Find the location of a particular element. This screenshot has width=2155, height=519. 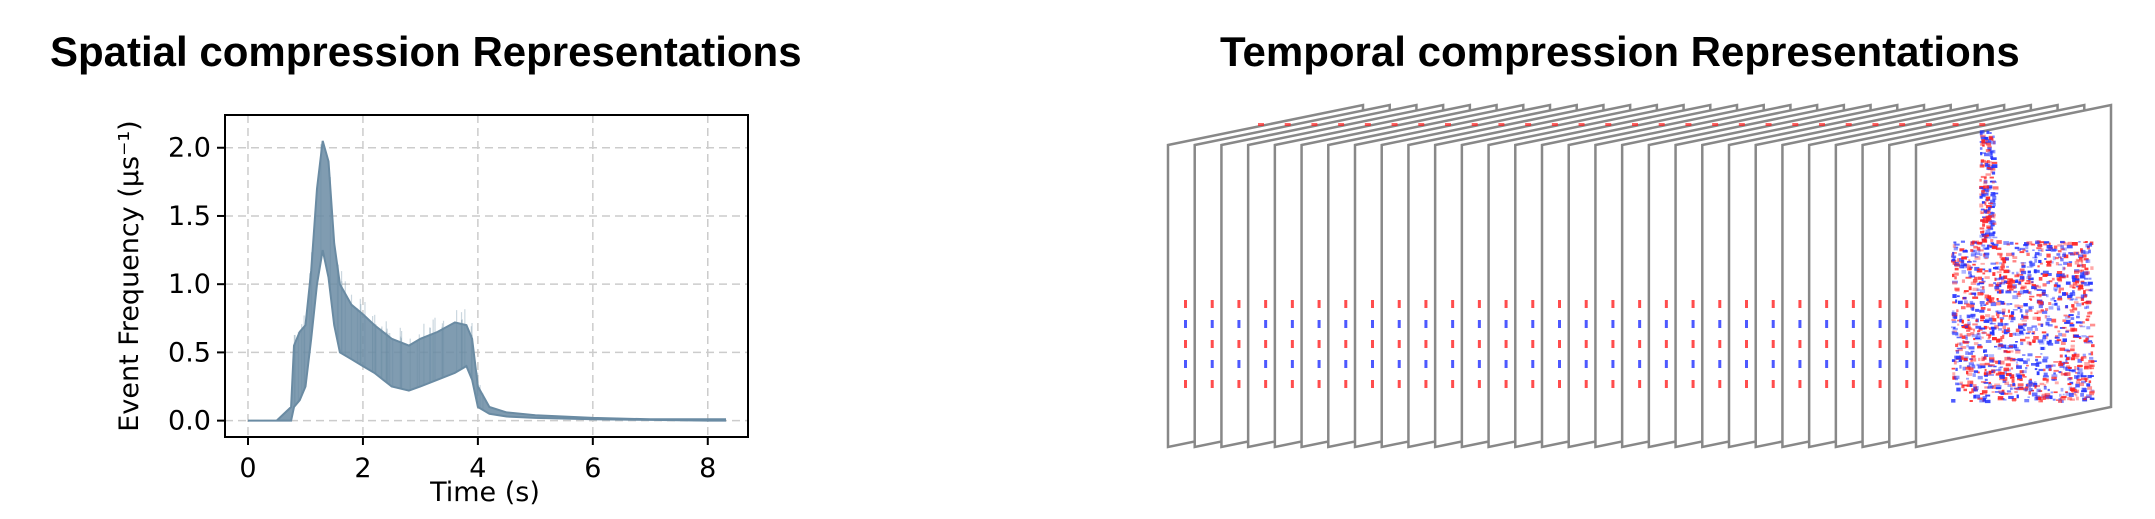

x-tick-label: 0 is located at coordinates (247, 468).